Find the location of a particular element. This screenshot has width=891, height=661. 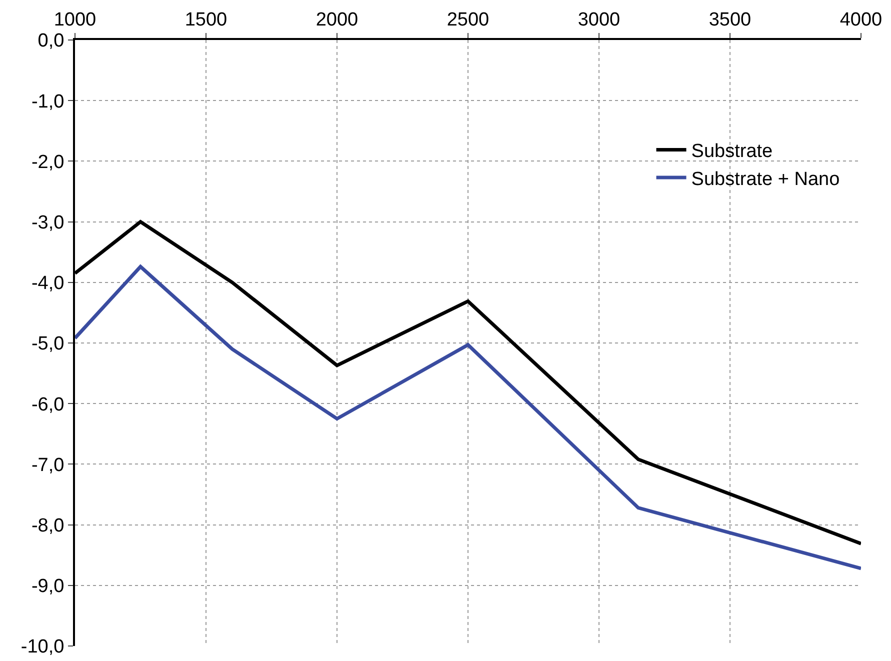

x-tick-label: 4000 is located at coordinates (861, 19).